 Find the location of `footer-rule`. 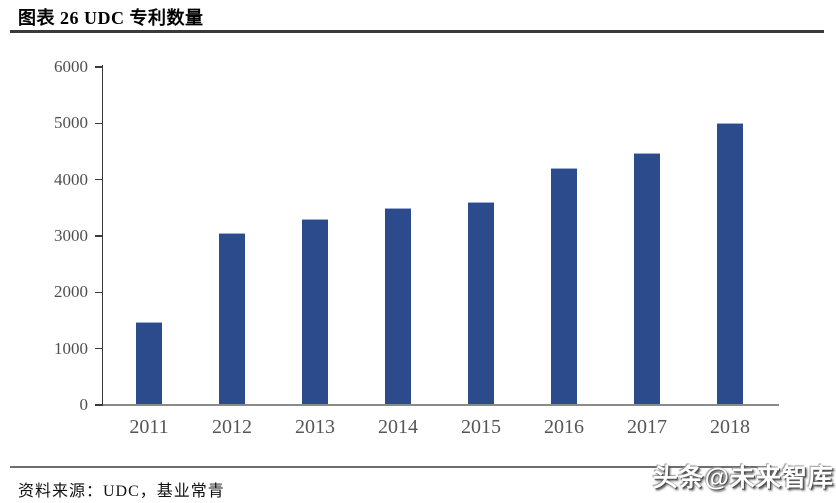

footer-rule is located at coordinates (388, 467).